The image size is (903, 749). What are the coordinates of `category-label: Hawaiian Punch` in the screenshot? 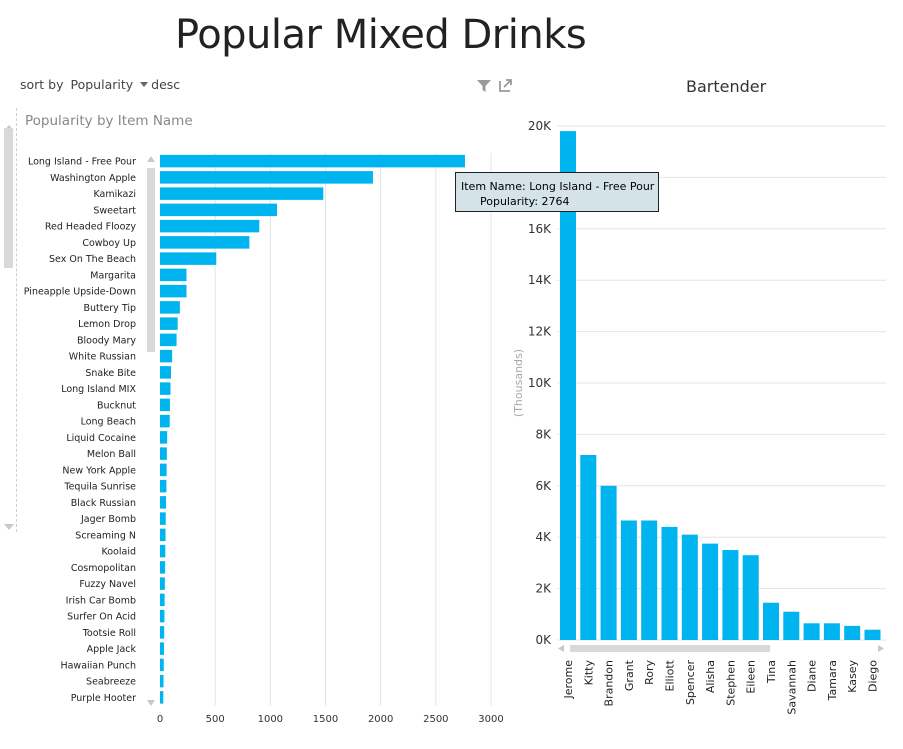 It's located at (98, 665).